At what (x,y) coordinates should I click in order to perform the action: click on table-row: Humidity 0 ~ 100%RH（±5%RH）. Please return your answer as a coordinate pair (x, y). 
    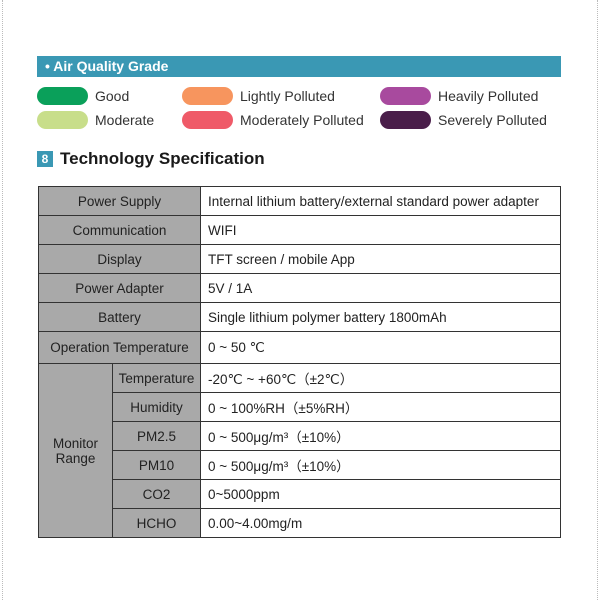
    Looking at the image, I should click on (300, 407).